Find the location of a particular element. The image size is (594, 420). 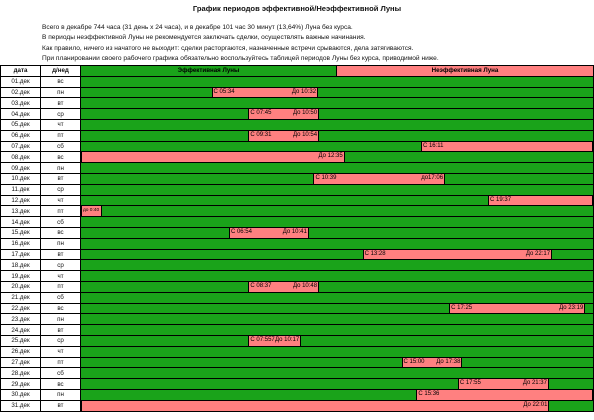

date-cell: 24.дек is located at coordinates (20, 330).